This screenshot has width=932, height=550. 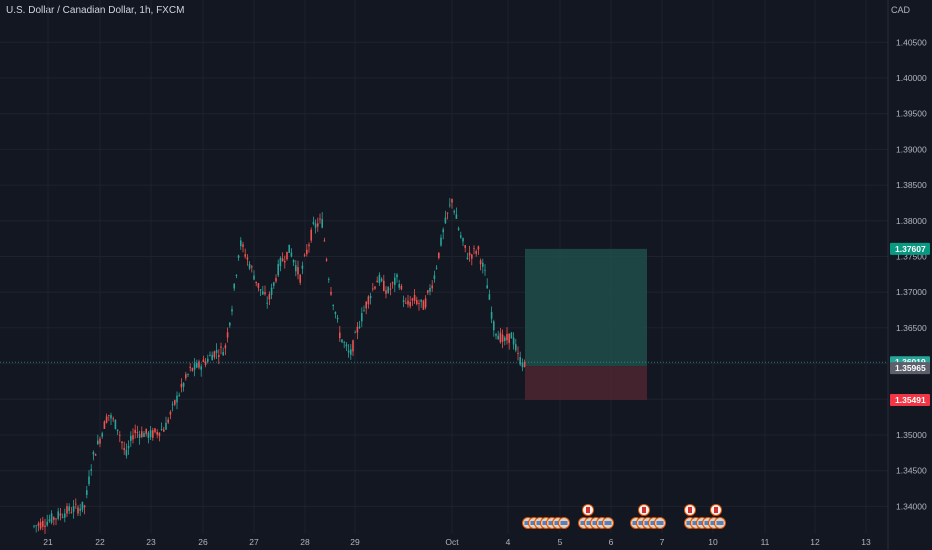 I want to click on take-profit-zone, so click(x=586, y=307).